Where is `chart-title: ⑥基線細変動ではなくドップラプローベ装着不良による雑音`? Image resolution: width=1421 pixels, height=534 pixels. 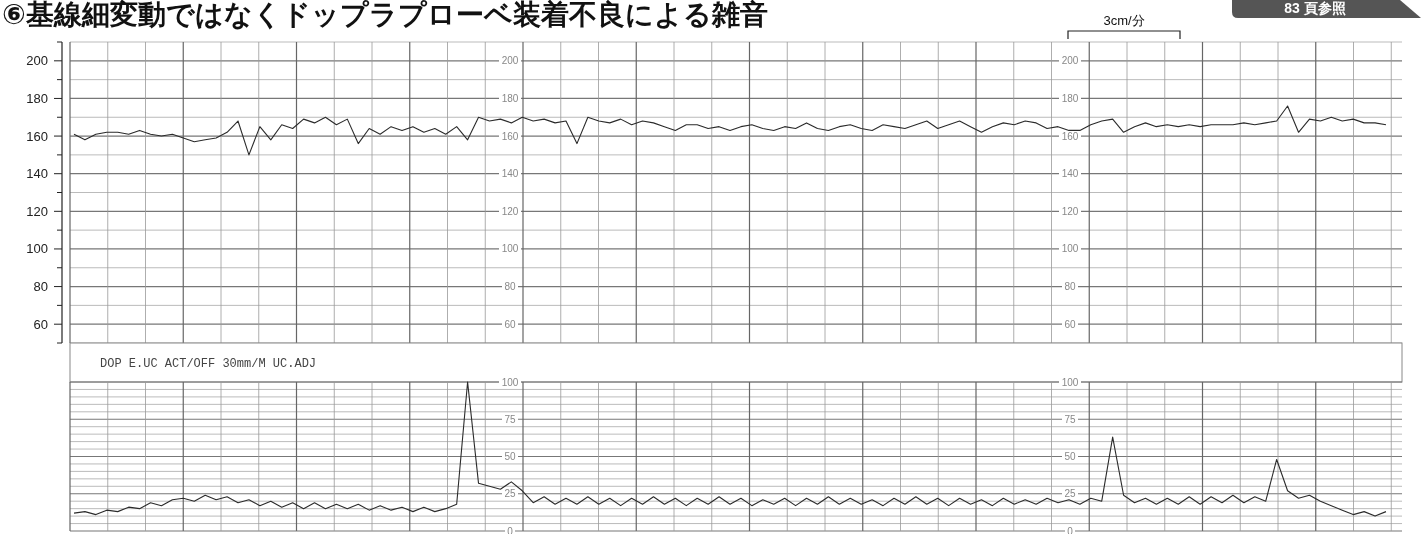 chart-title: ⑥基線細変動ではなくドップラプローベ装着不良による雑音 is located at coordinates (385, 15).